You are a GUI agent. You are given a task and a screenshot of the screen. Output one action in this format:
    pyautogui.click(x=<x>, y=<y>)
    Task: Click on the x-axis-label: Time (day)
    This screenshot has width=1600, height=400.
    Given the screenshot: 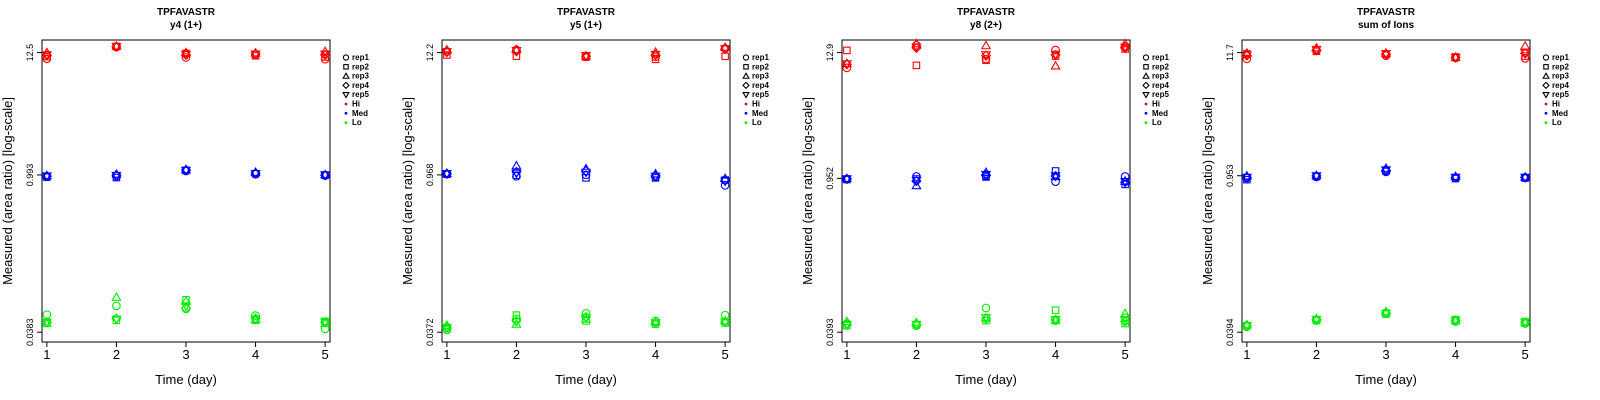 What is the action you would take?
    pyautogui.click(x=986, y=379)
    